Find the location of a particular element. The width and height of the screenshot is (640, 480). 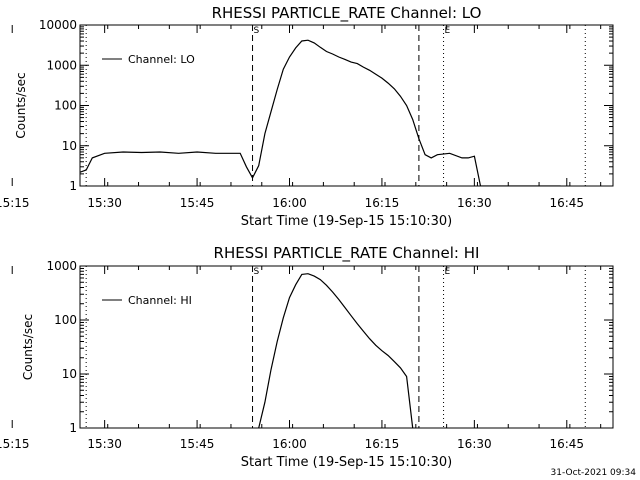

date-stamp: 31-Oct-2021 09:34 is located at coordinates (594, 473).